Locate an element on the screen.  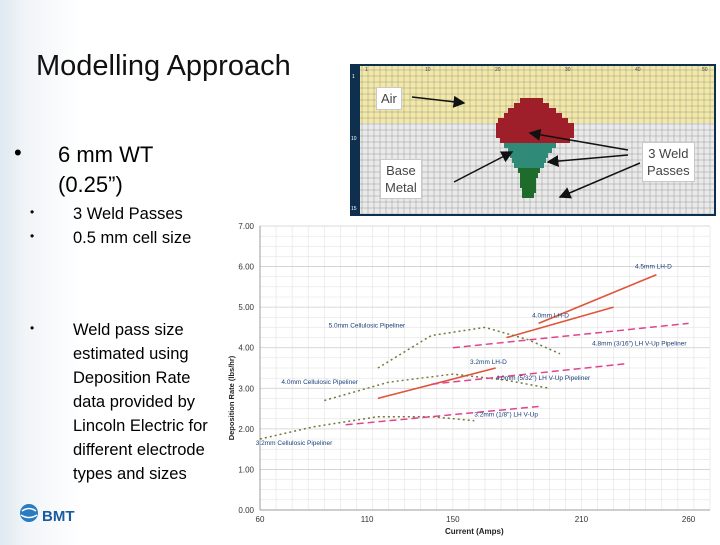
x-tick-label: 150 is located at coordinates (453, 519).